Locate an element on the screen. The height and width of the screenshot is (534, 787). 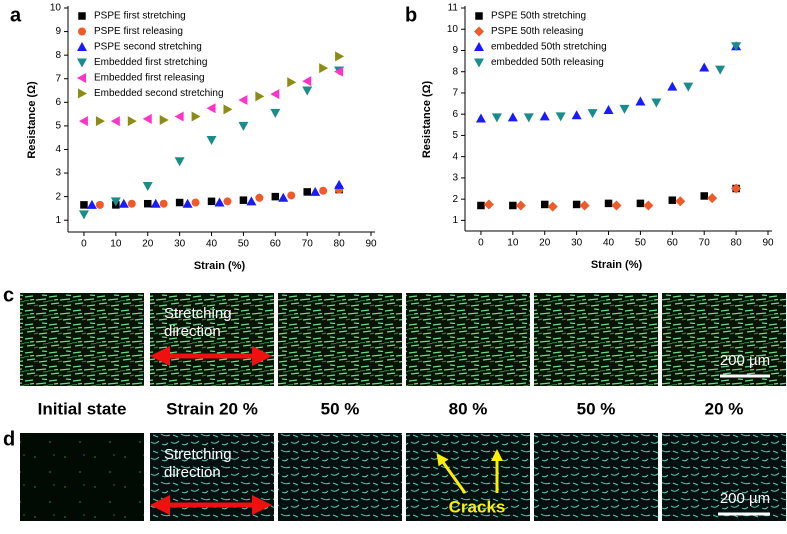
crack-arrow is located at coordinates (451, 473).